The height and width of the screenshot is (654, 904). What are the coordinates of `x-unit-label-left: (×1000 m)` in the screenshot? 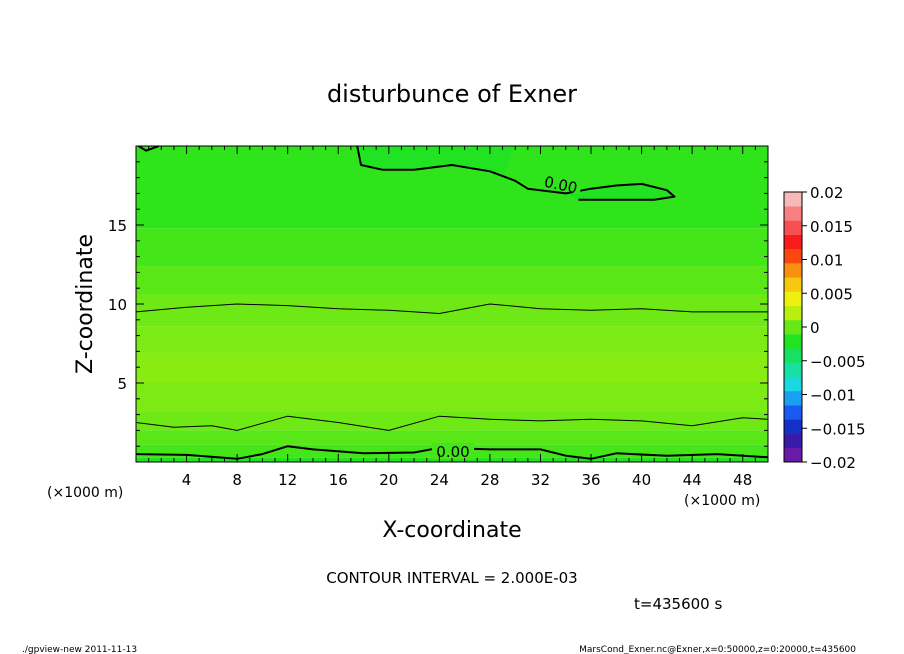 It's located at (85, 493).